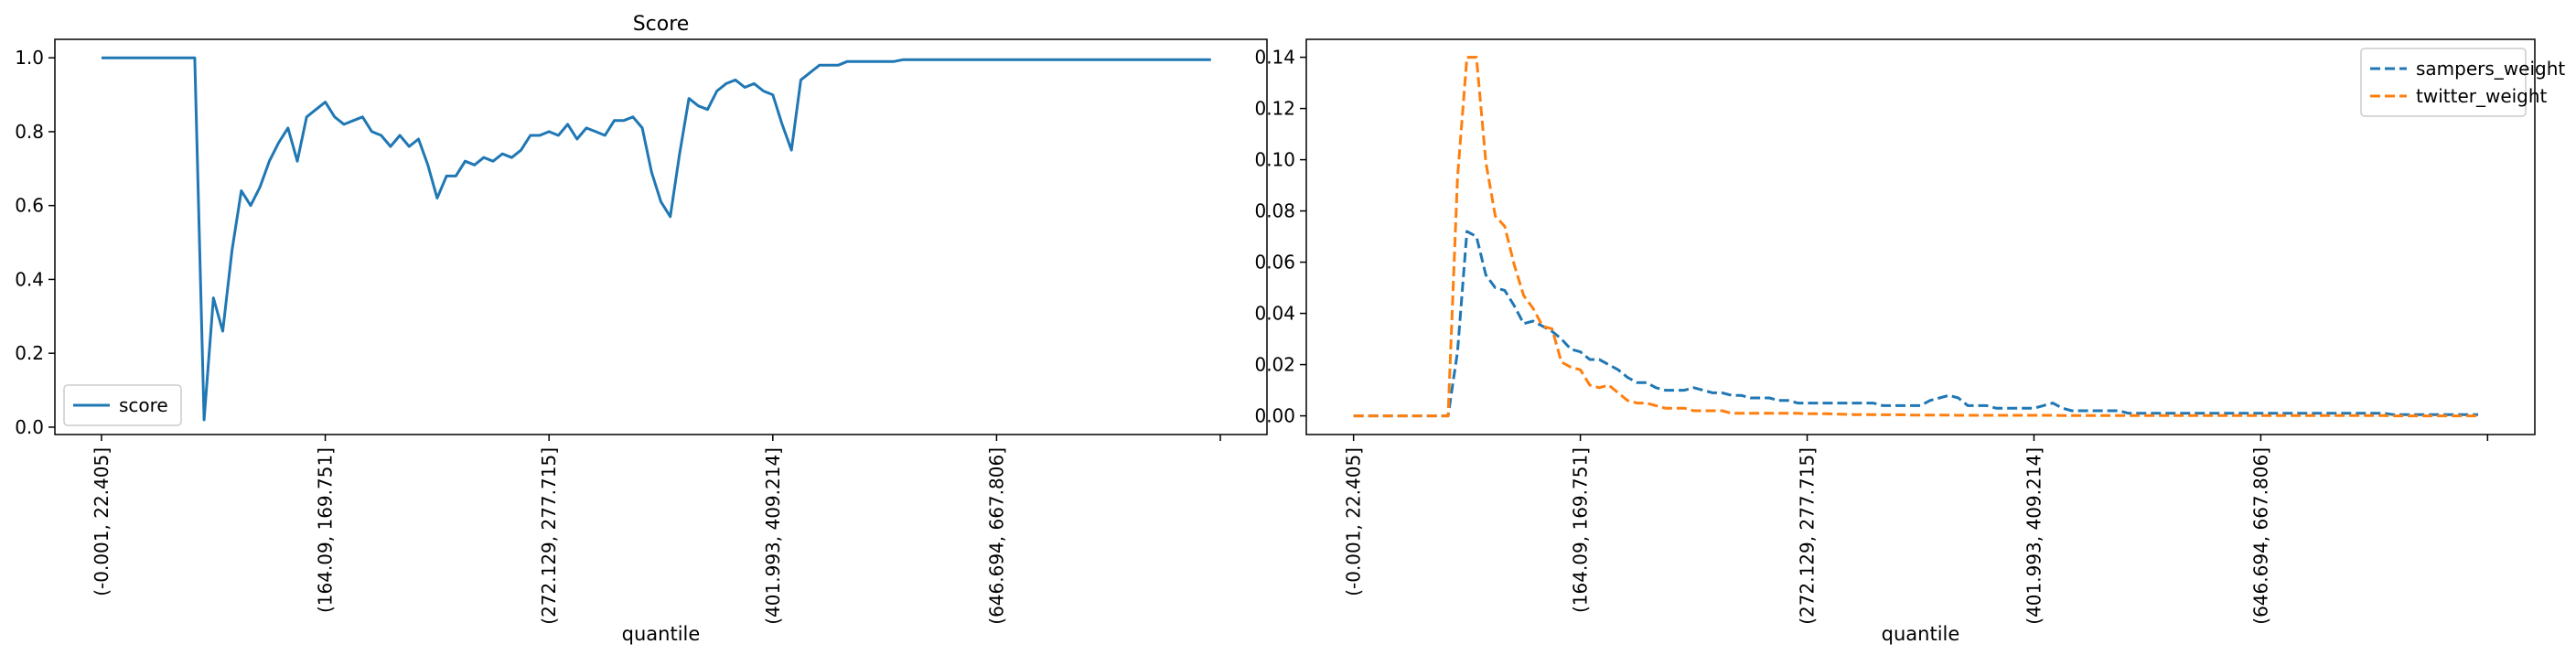 This screenshot has width=2576, height=655. What do you see at coordinates (1274, 109) in the screenshot?
I see `y-tick-label: 0.12` at bounding box center [1274, 109].